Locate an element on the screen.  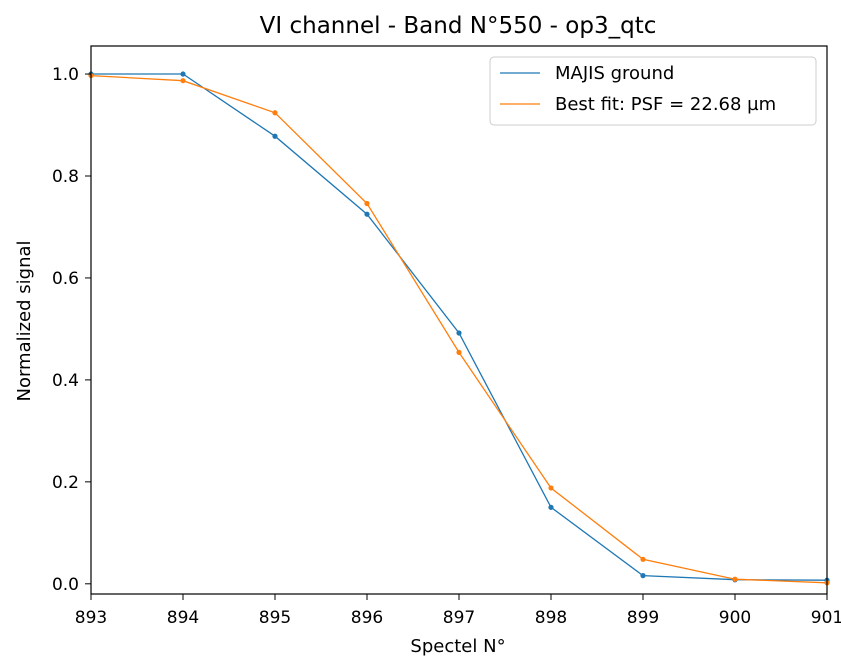
x-axis: 893 894 895 896 897 898 899 900 901 is located at coordinates (458, 611).